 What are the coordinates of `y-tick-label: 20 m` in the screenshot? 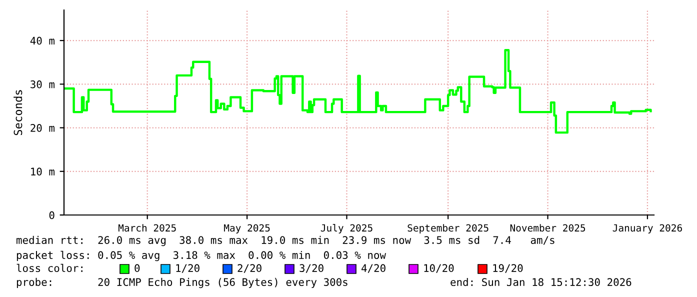 It's located at (42, 128).